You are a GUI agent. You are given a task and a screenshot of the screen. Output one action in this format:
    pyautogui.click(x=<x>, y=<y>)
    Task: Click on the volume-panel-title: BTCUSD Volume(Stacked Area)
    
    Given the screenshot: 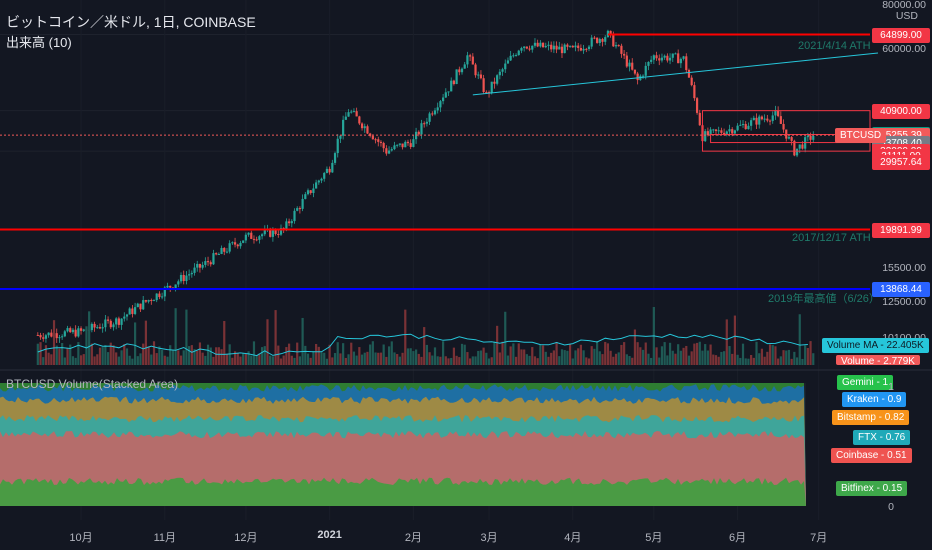 What is the action you would take?
    pyautogui.click(x=92, y=384)
    